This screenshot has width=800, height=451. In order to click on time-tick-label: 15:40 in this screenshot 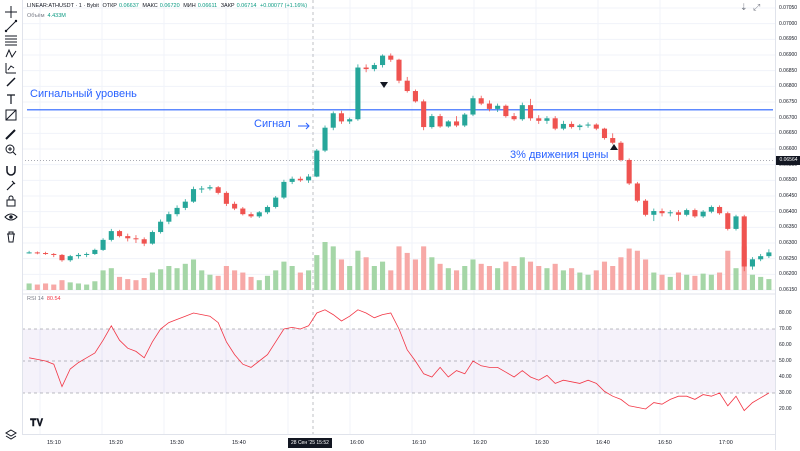, I will do `click(239, 443)`.